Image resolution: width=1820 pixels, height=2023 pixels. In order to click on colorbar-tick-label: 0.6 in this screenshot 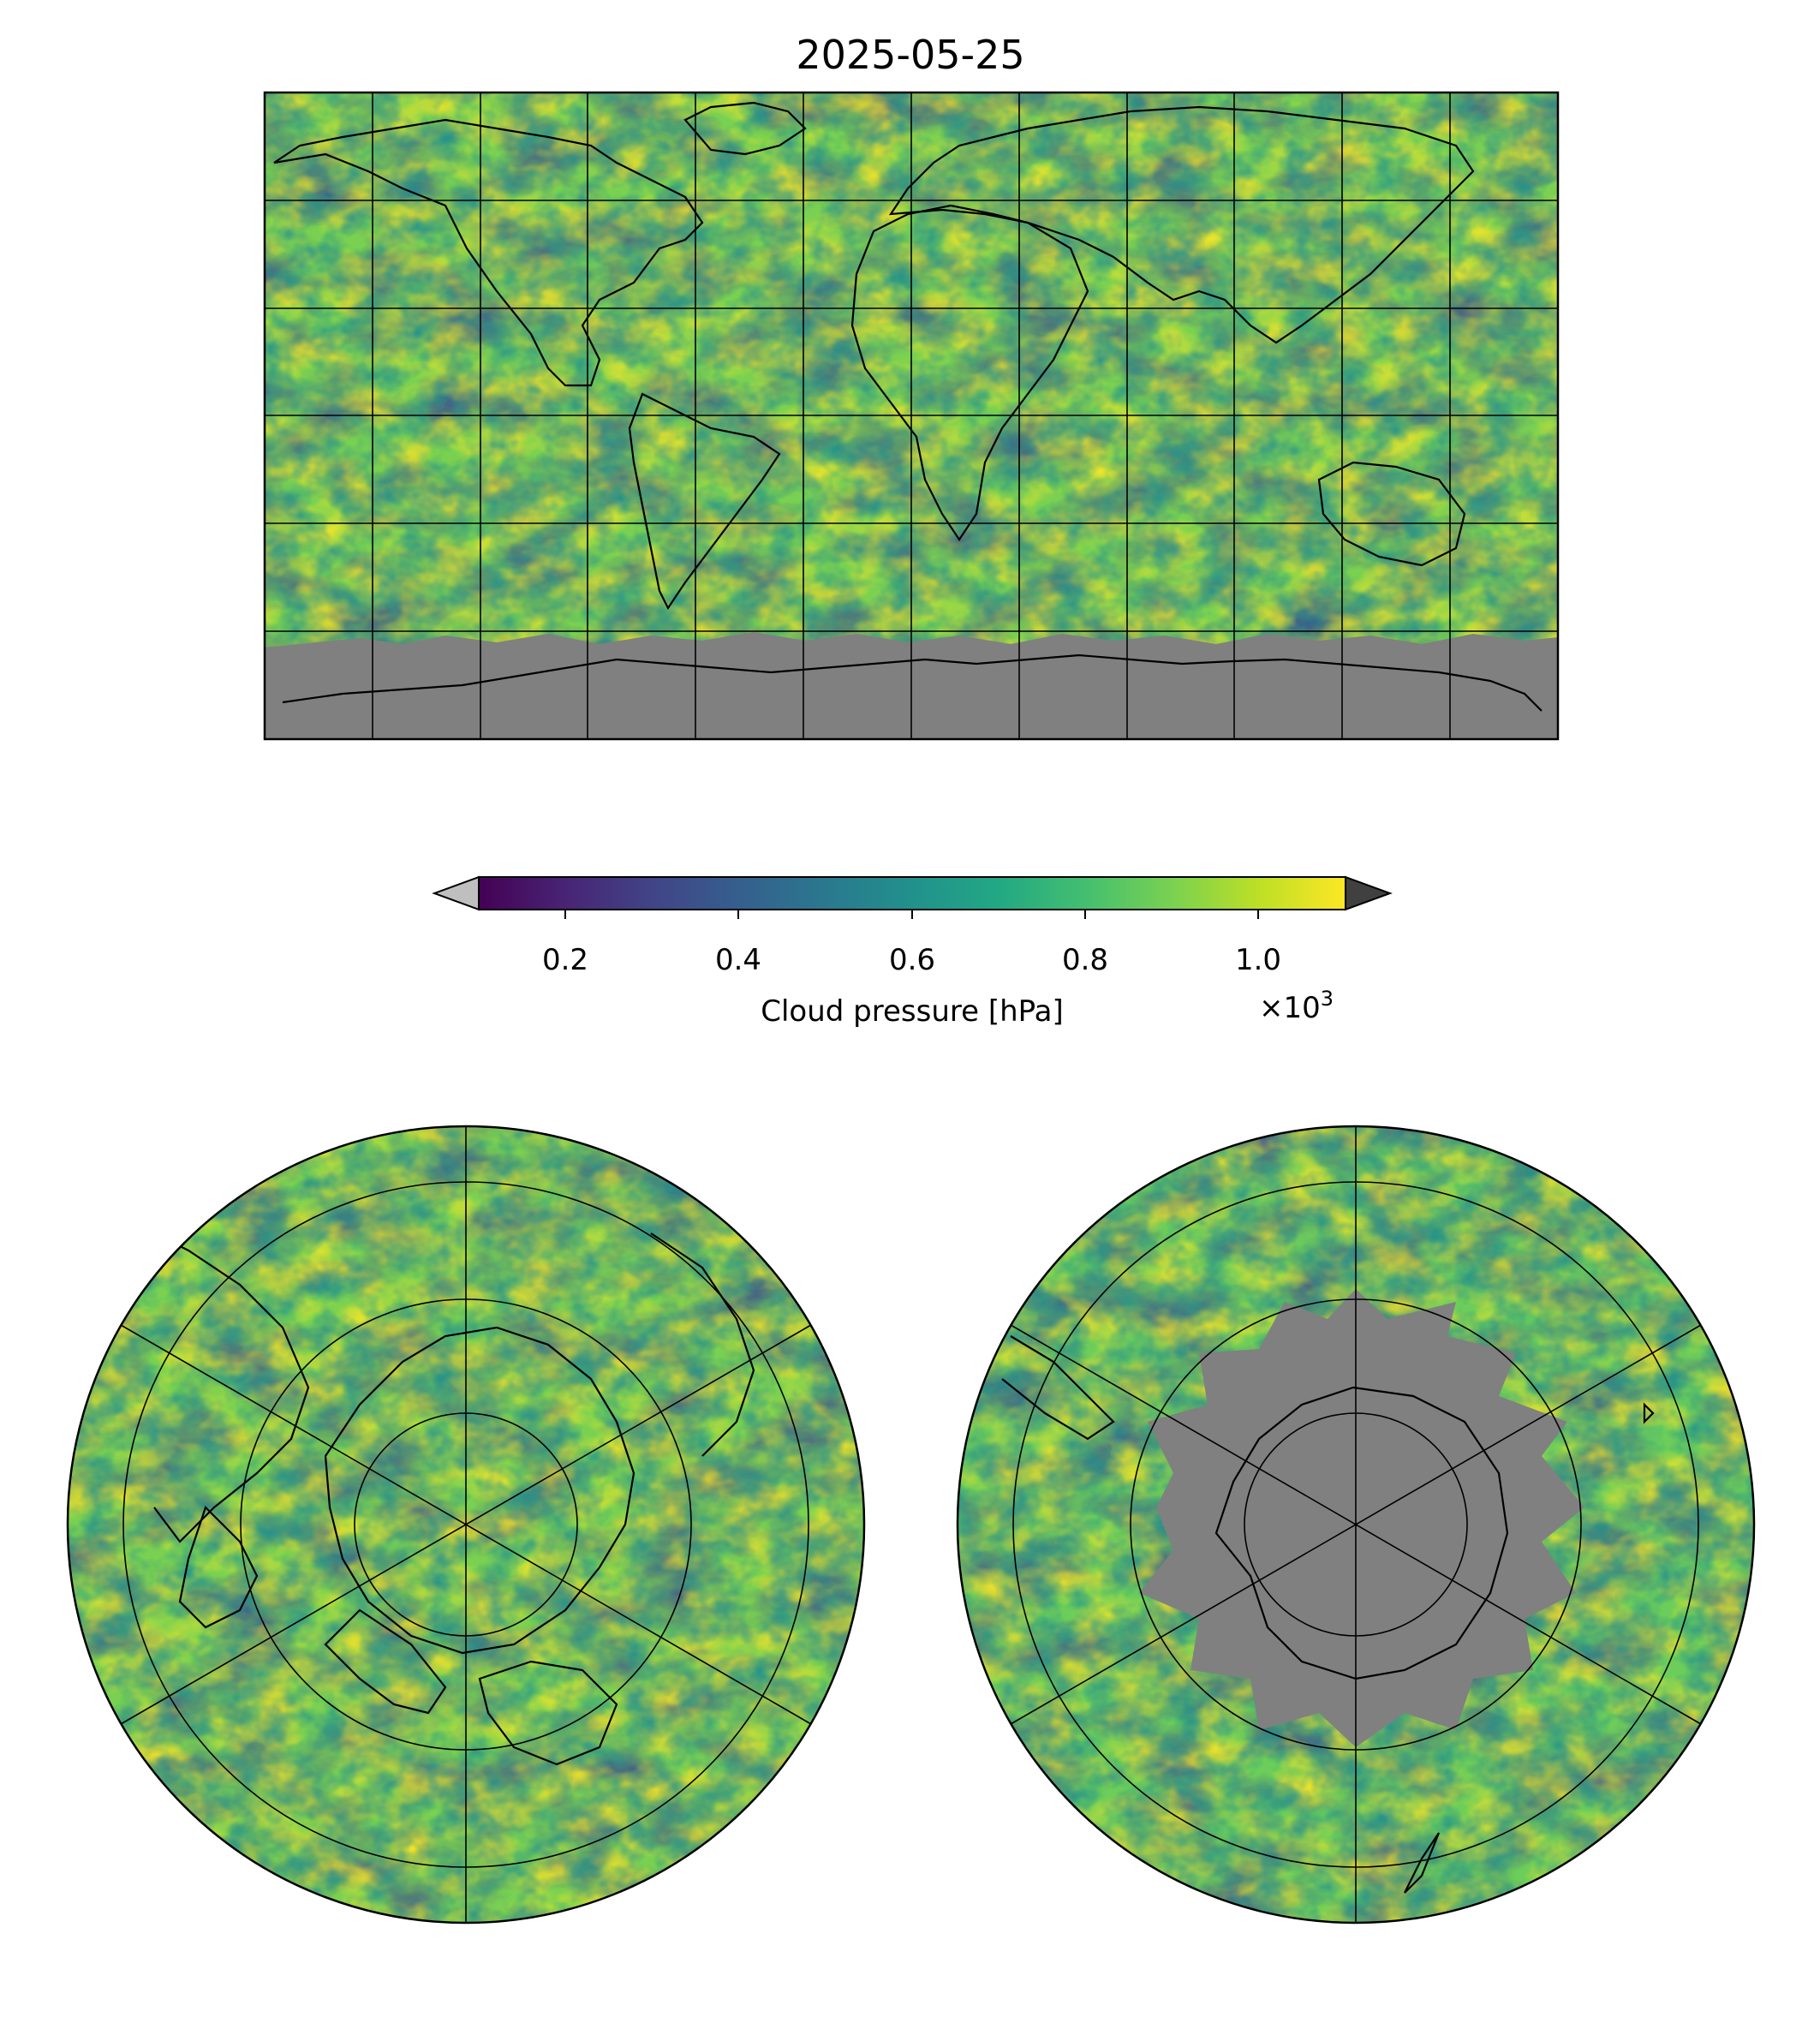, I will do `click(912, 960)`.